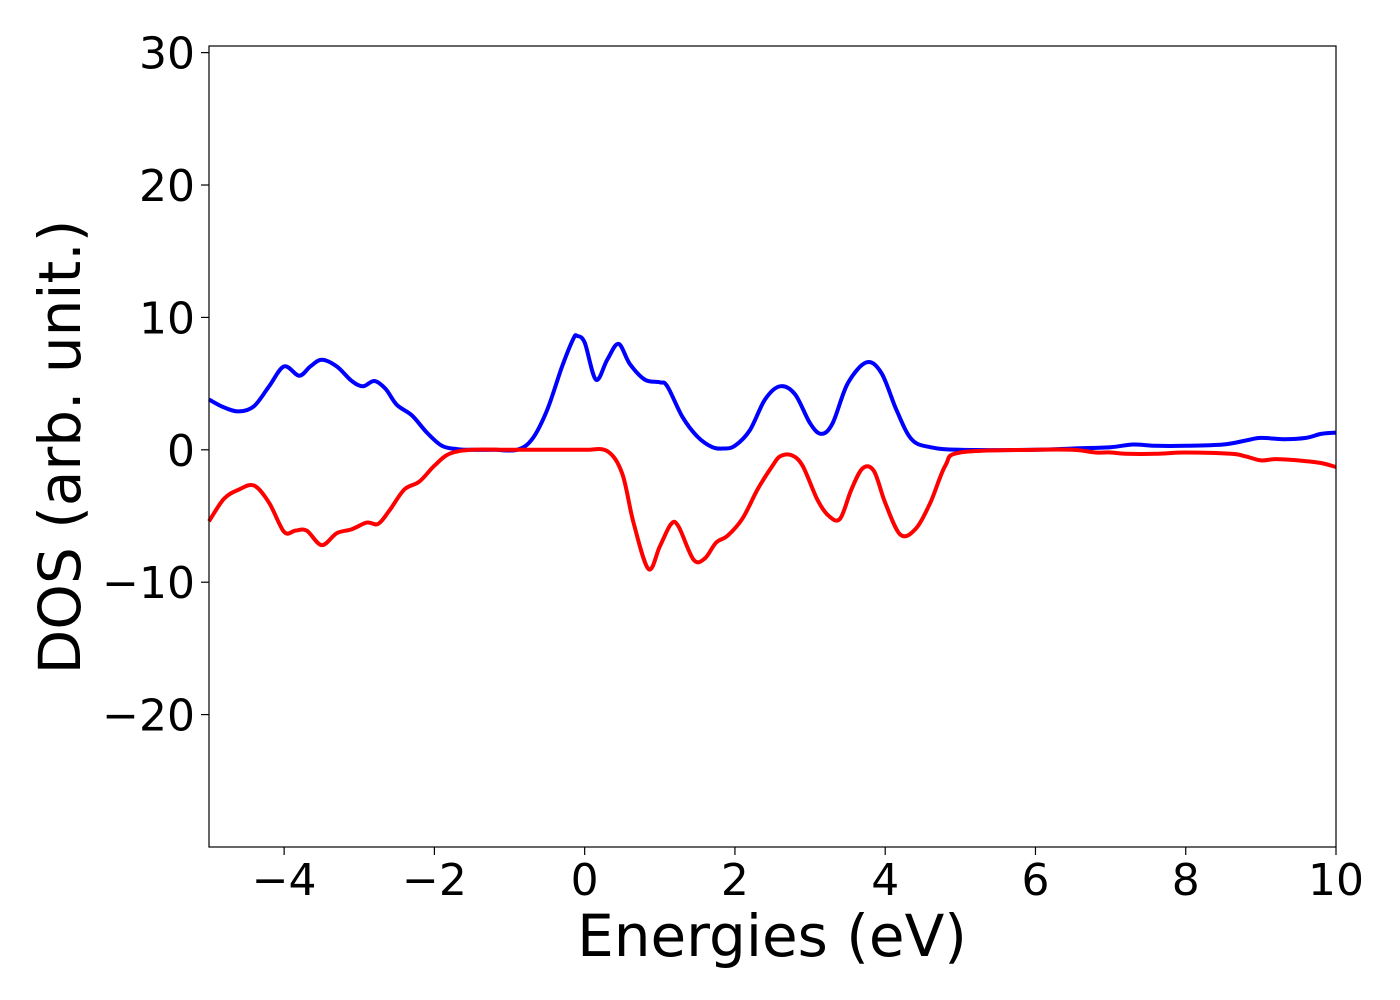 This screenshot has width=1400, height=1000. What do you see at coordinates (60, 447) in the screenshot?
I see `y-axis-title: DOS (arb. unit.)` at bounding box center [60, 447].